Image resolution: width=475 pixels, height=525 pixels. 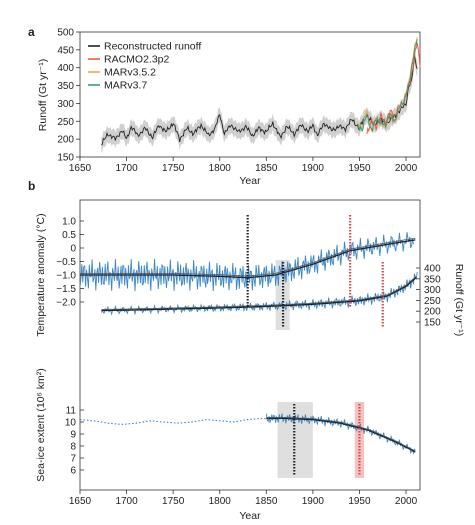 I want to click on y-tick-label: 7, so click(x=73, y=459).